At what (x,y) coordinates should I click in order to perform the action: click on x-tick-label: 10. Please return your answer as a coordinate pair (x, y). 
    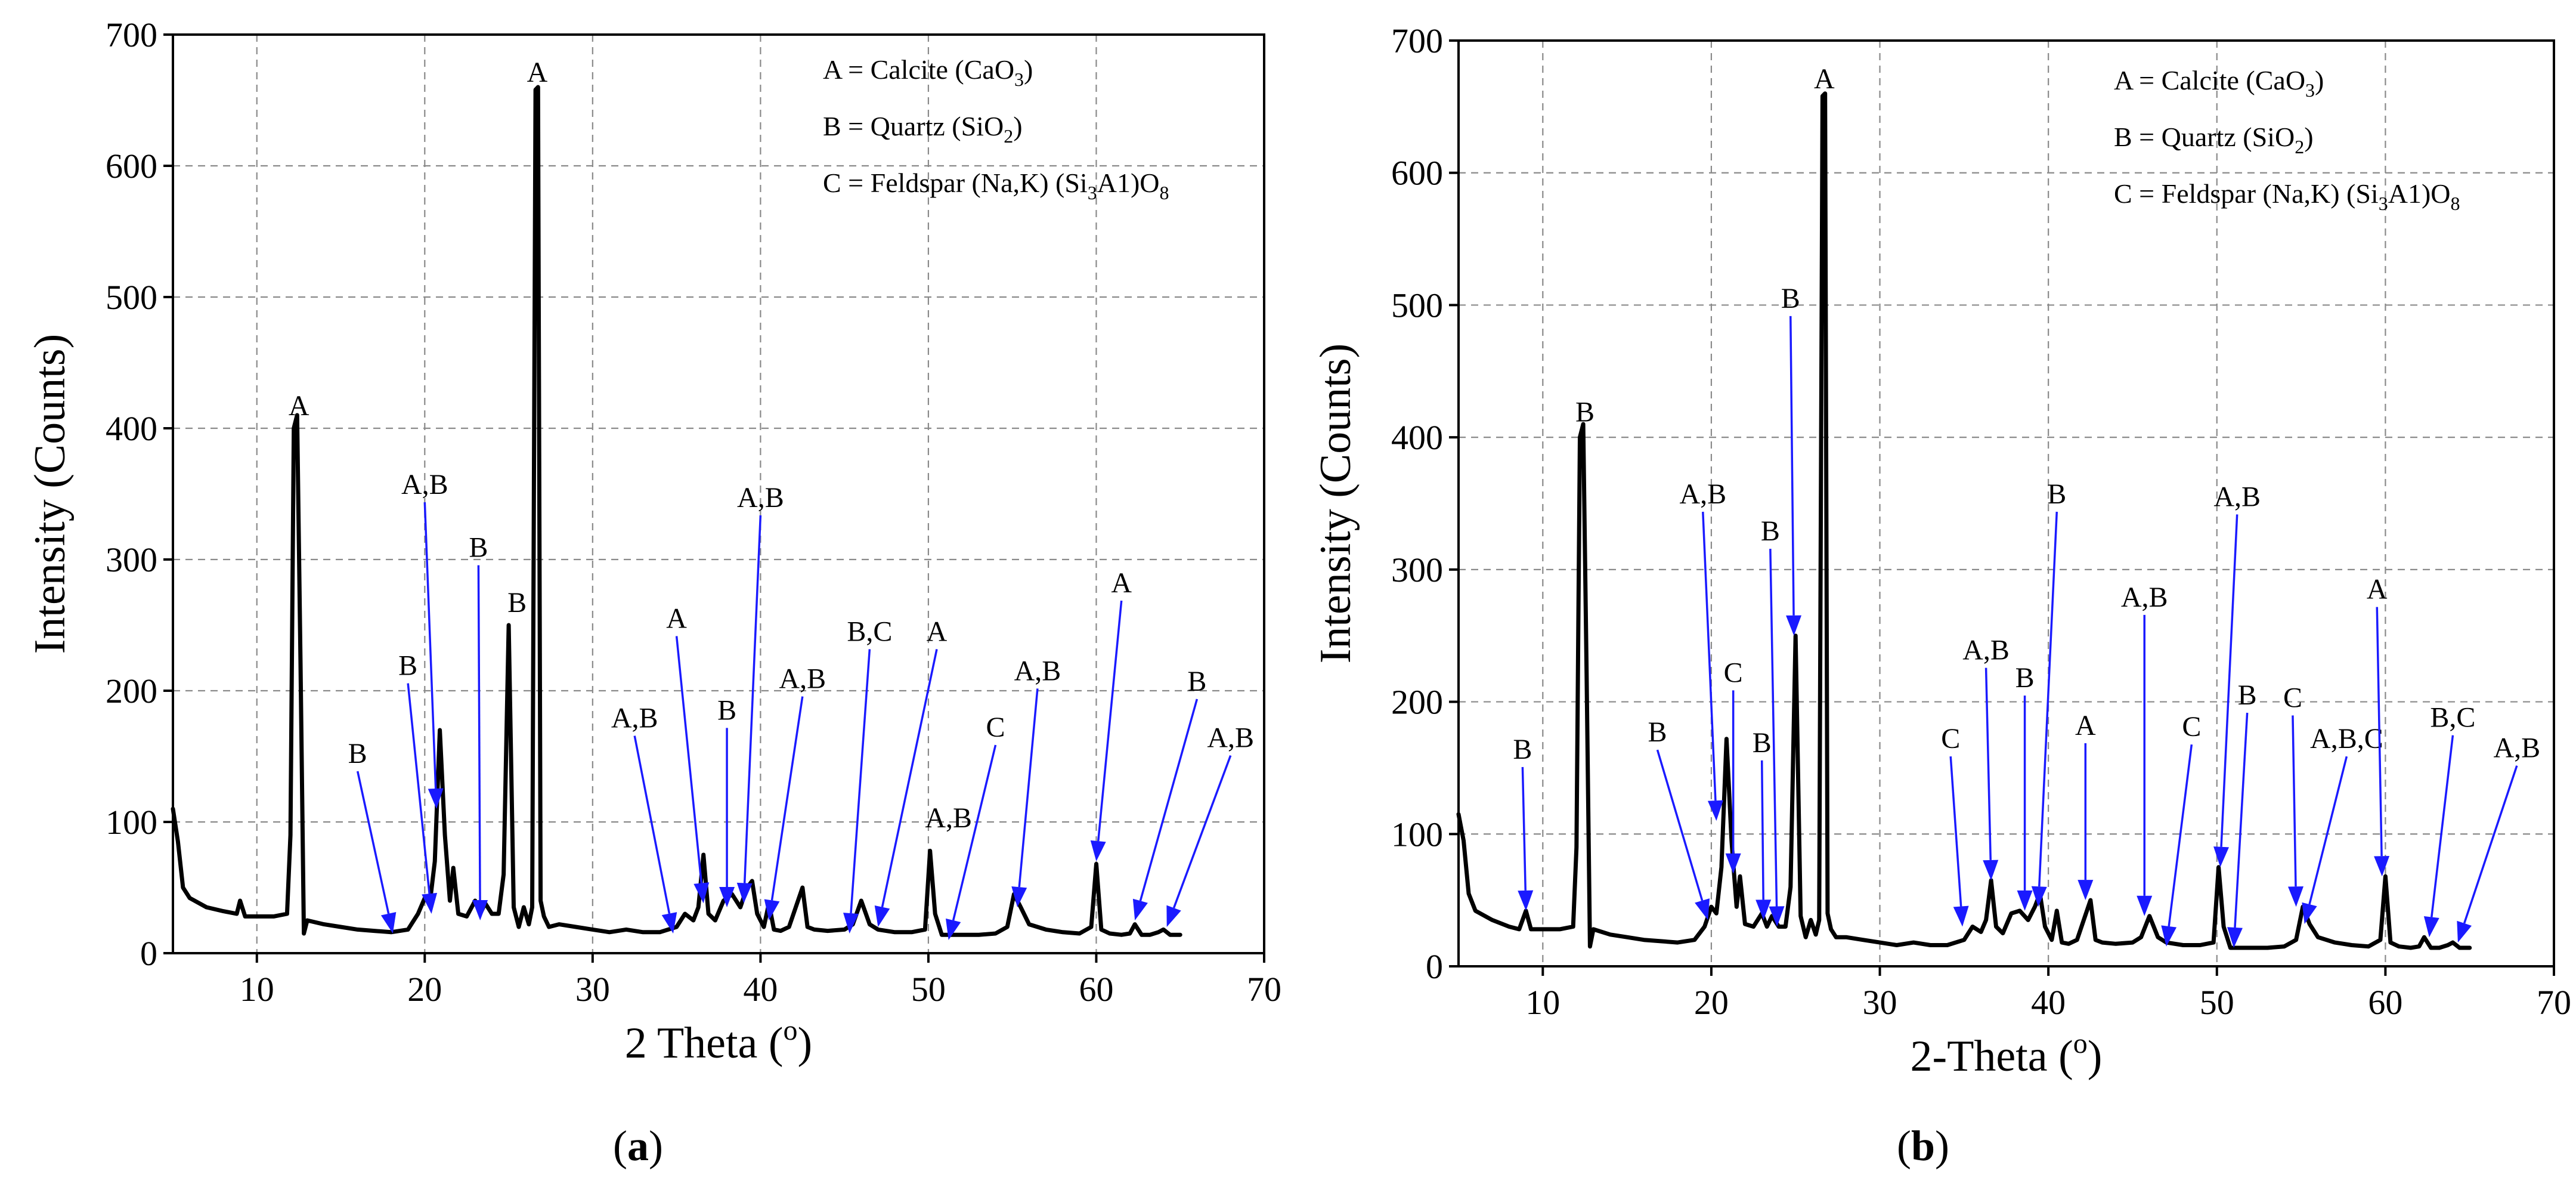
    Looking at the image, I should click on (257, 989).